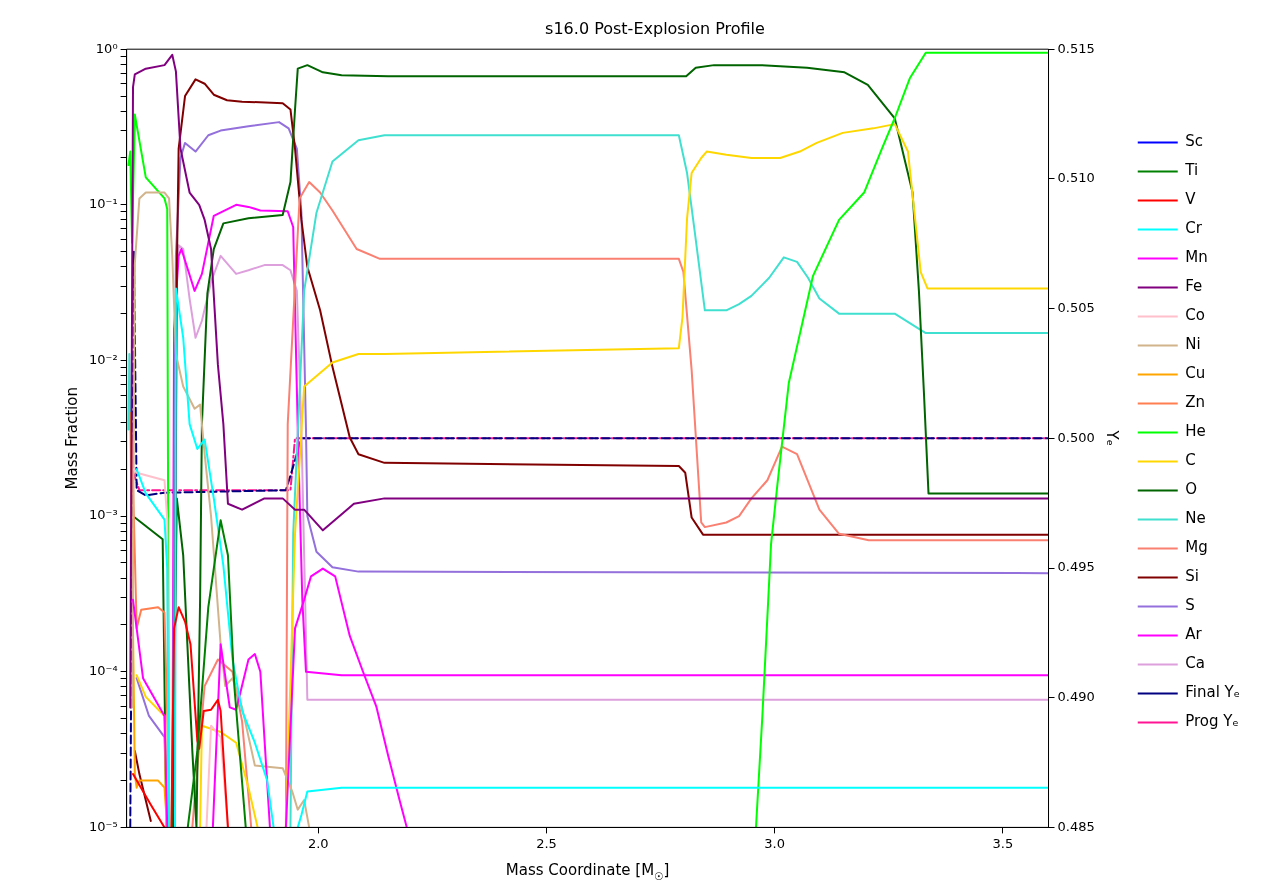 The height and width of the screenshot is (895, 1270). What do you see at coordinates (1076, 307) in the screenshot?
I see `y2-tick-label: 0.505` at bounding box center [1076, 307].